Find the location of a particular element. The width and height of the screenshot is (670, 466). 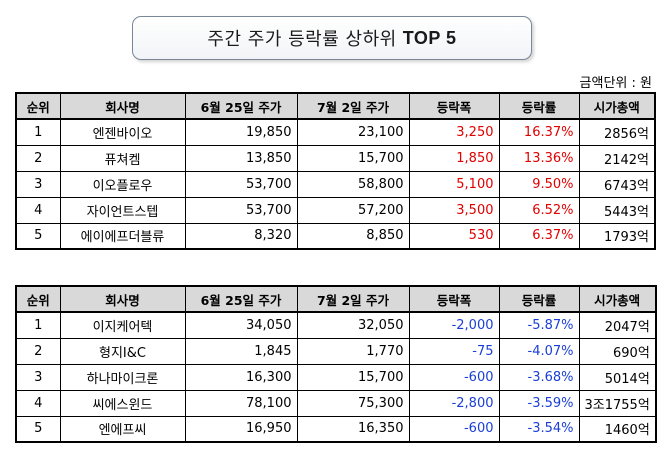

table-row: 3 이오플로우 53,700 58,800 5,100 9.50% 6743억 is located at coordinates (335, 184).